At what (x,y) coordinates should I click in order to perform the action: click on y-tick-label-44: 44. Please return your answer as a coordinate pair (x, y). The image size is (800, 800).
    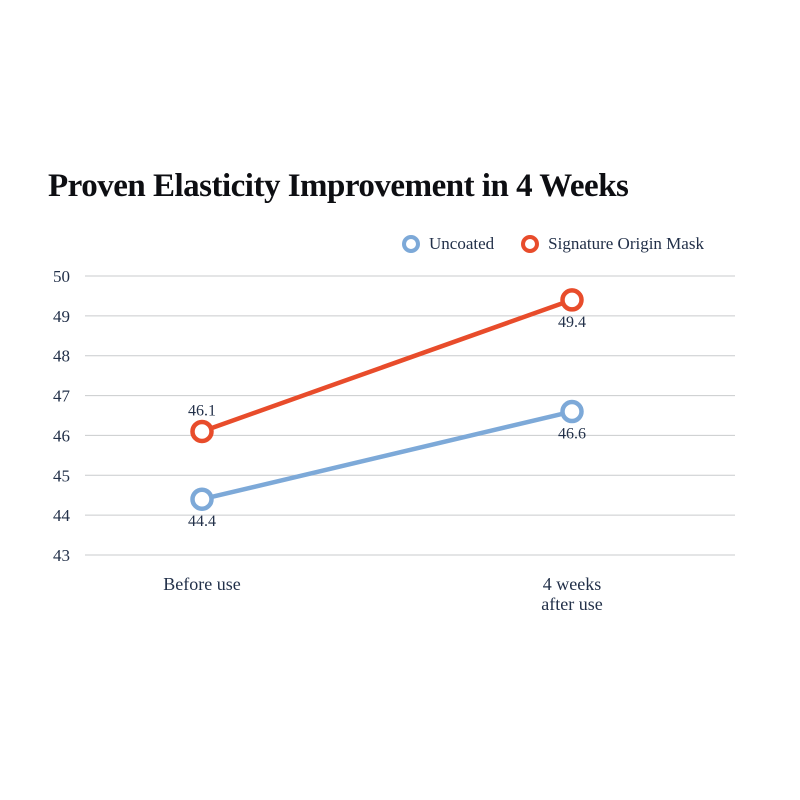
    Looking at the image, I should click on (62, 515).